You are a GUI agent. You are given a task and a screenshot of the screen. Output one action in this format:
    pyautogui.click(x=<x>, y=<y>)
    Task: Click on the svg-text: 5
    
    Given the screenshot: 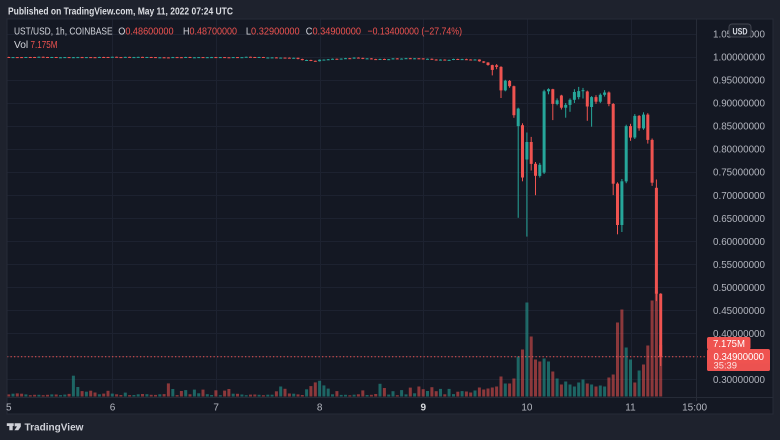 What is the action you would take?
    pyautogui.click(x=9, y=408)
    